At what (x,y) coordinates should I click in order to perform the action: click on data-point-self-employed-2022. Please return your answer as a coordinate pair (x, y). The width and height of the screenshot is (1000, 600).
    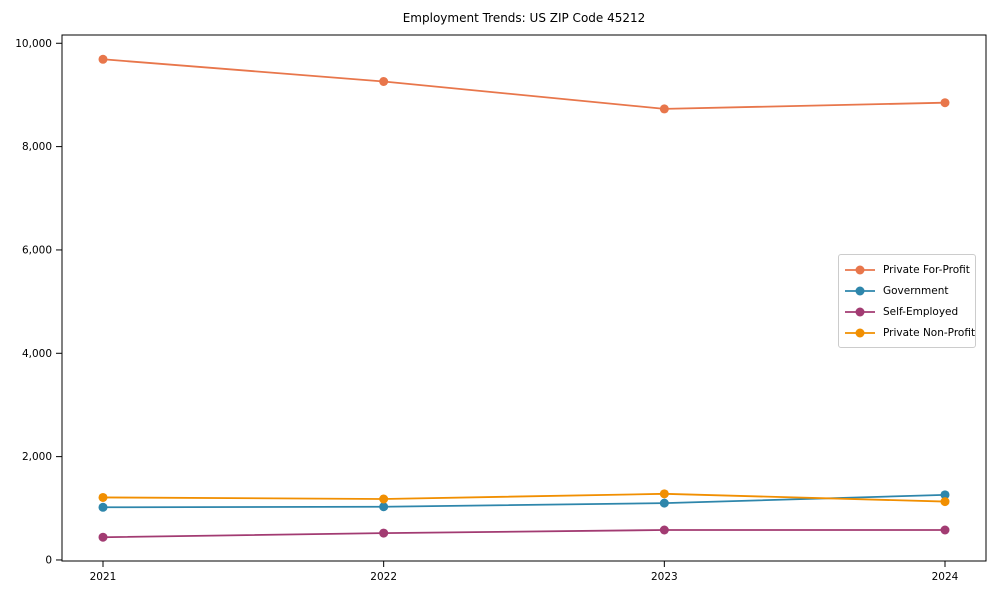
    Looking at the image, I should click on (384, 533).